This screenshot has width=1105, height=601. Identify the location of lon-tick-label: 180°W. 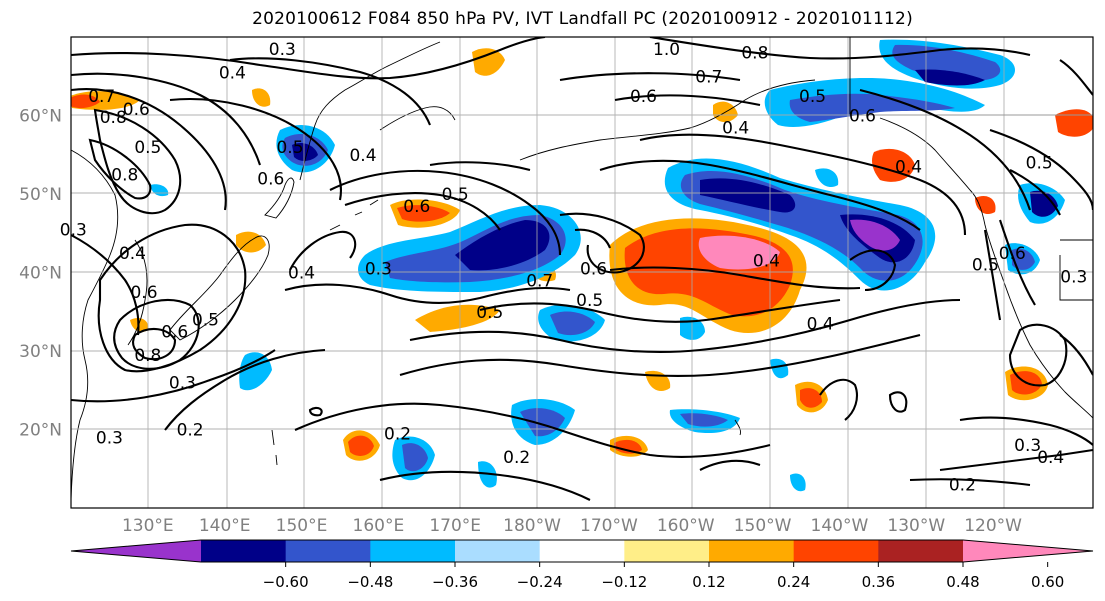
(532, 526).